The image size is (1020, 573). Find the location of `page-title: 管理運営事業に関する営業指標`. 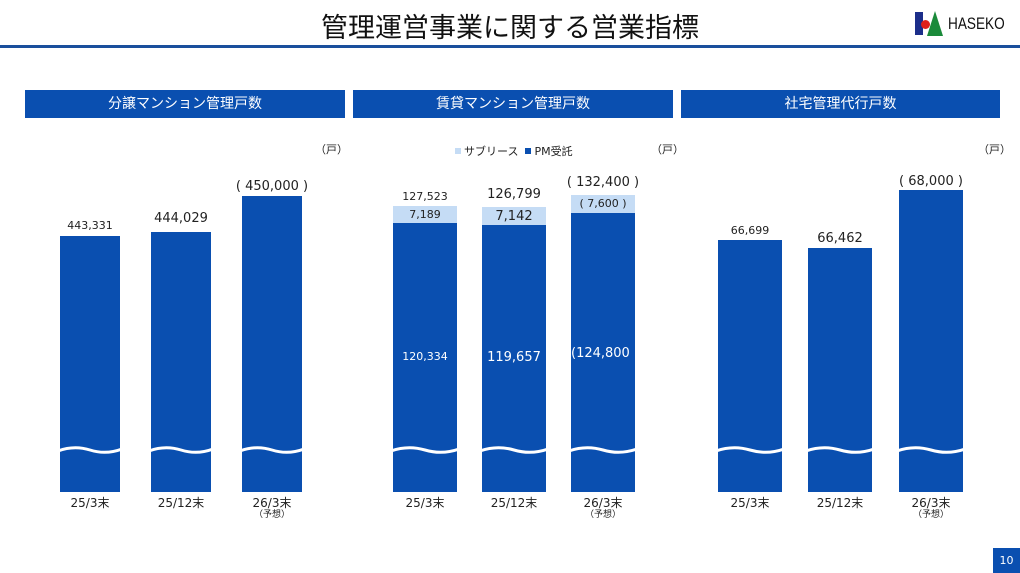

page-title: 管理運営事業に関する営業指標 is located at coordinates (510, 28).